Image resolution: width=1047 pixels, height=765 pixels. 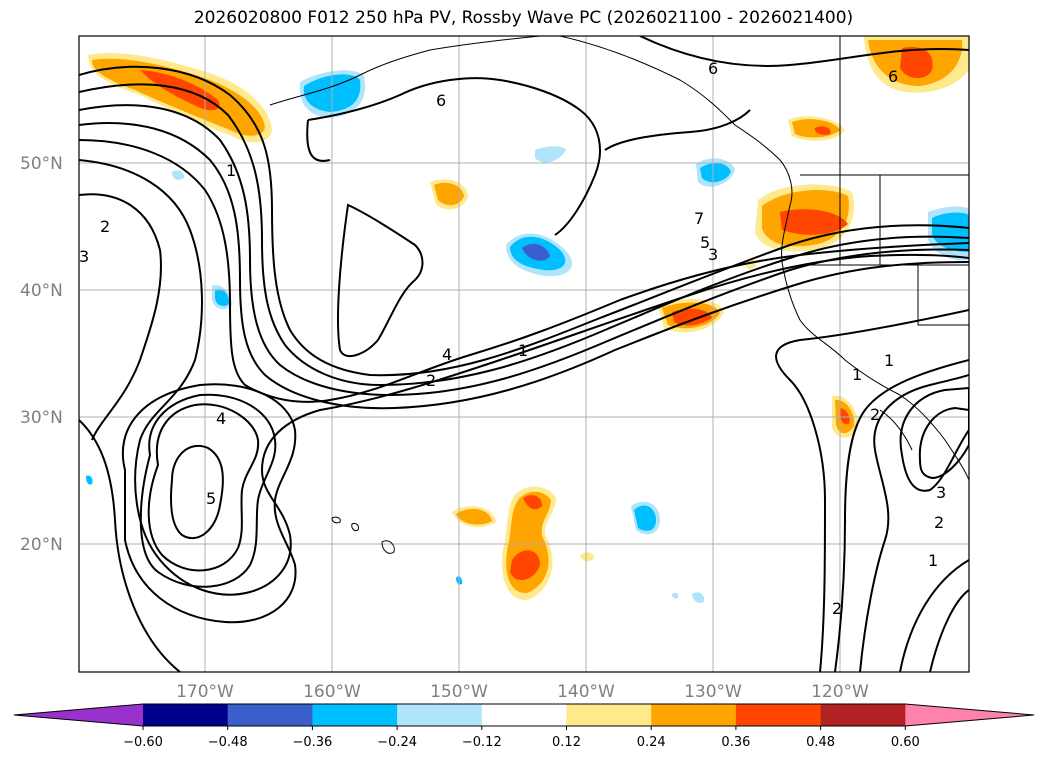 I want to click on colorbar-arrow-high, so click(x=969, y=715).